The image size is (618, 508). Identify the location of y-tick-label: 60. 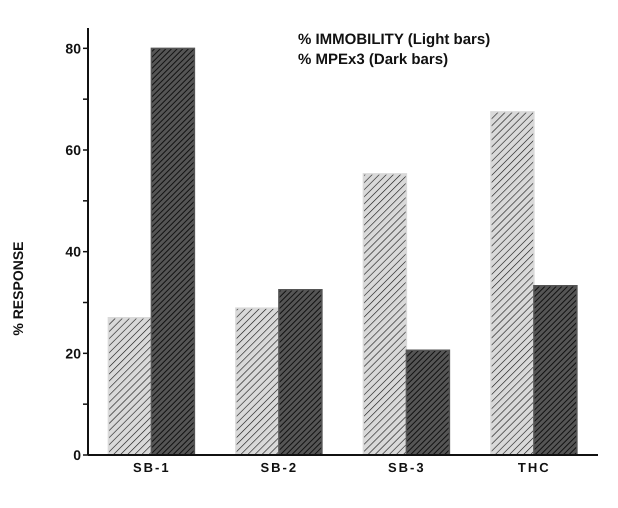
(73, 150).